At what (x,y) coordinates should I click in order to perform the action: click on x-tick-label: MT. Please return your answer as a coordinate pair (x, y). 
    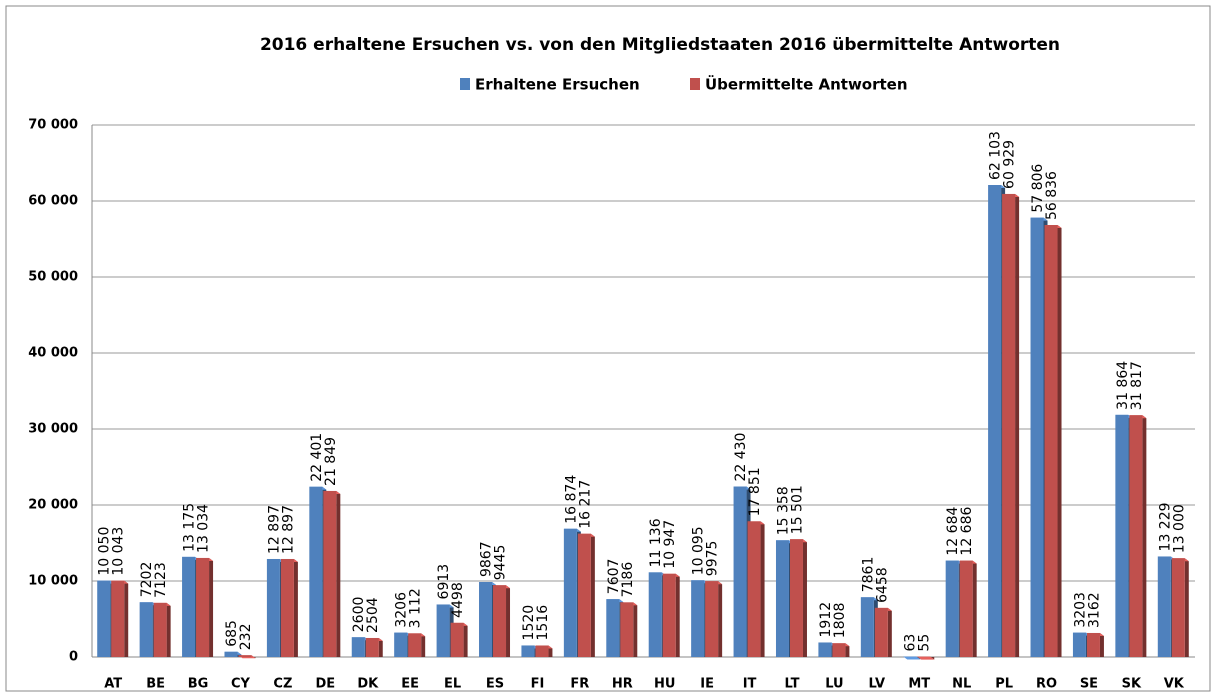
    Looking at the image, I should click on (919, 684).